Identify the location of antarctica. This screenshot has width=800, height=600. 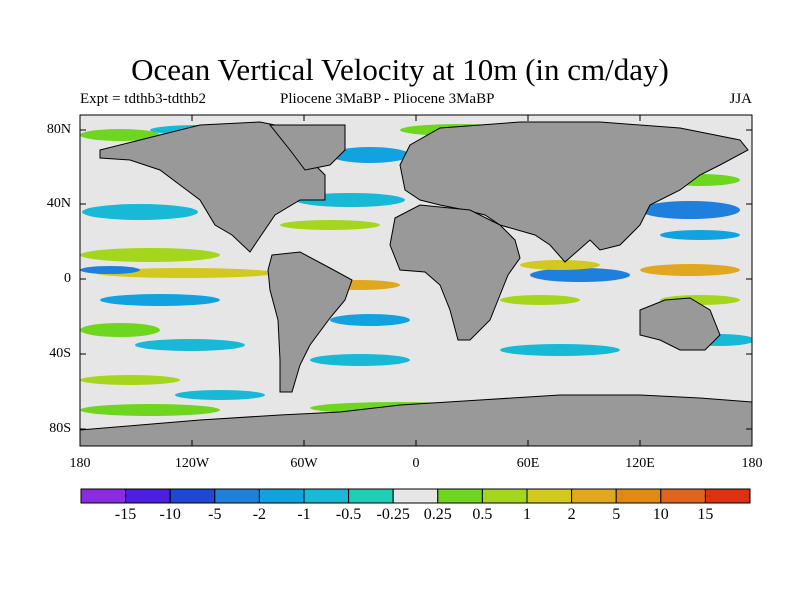
(416, 420).